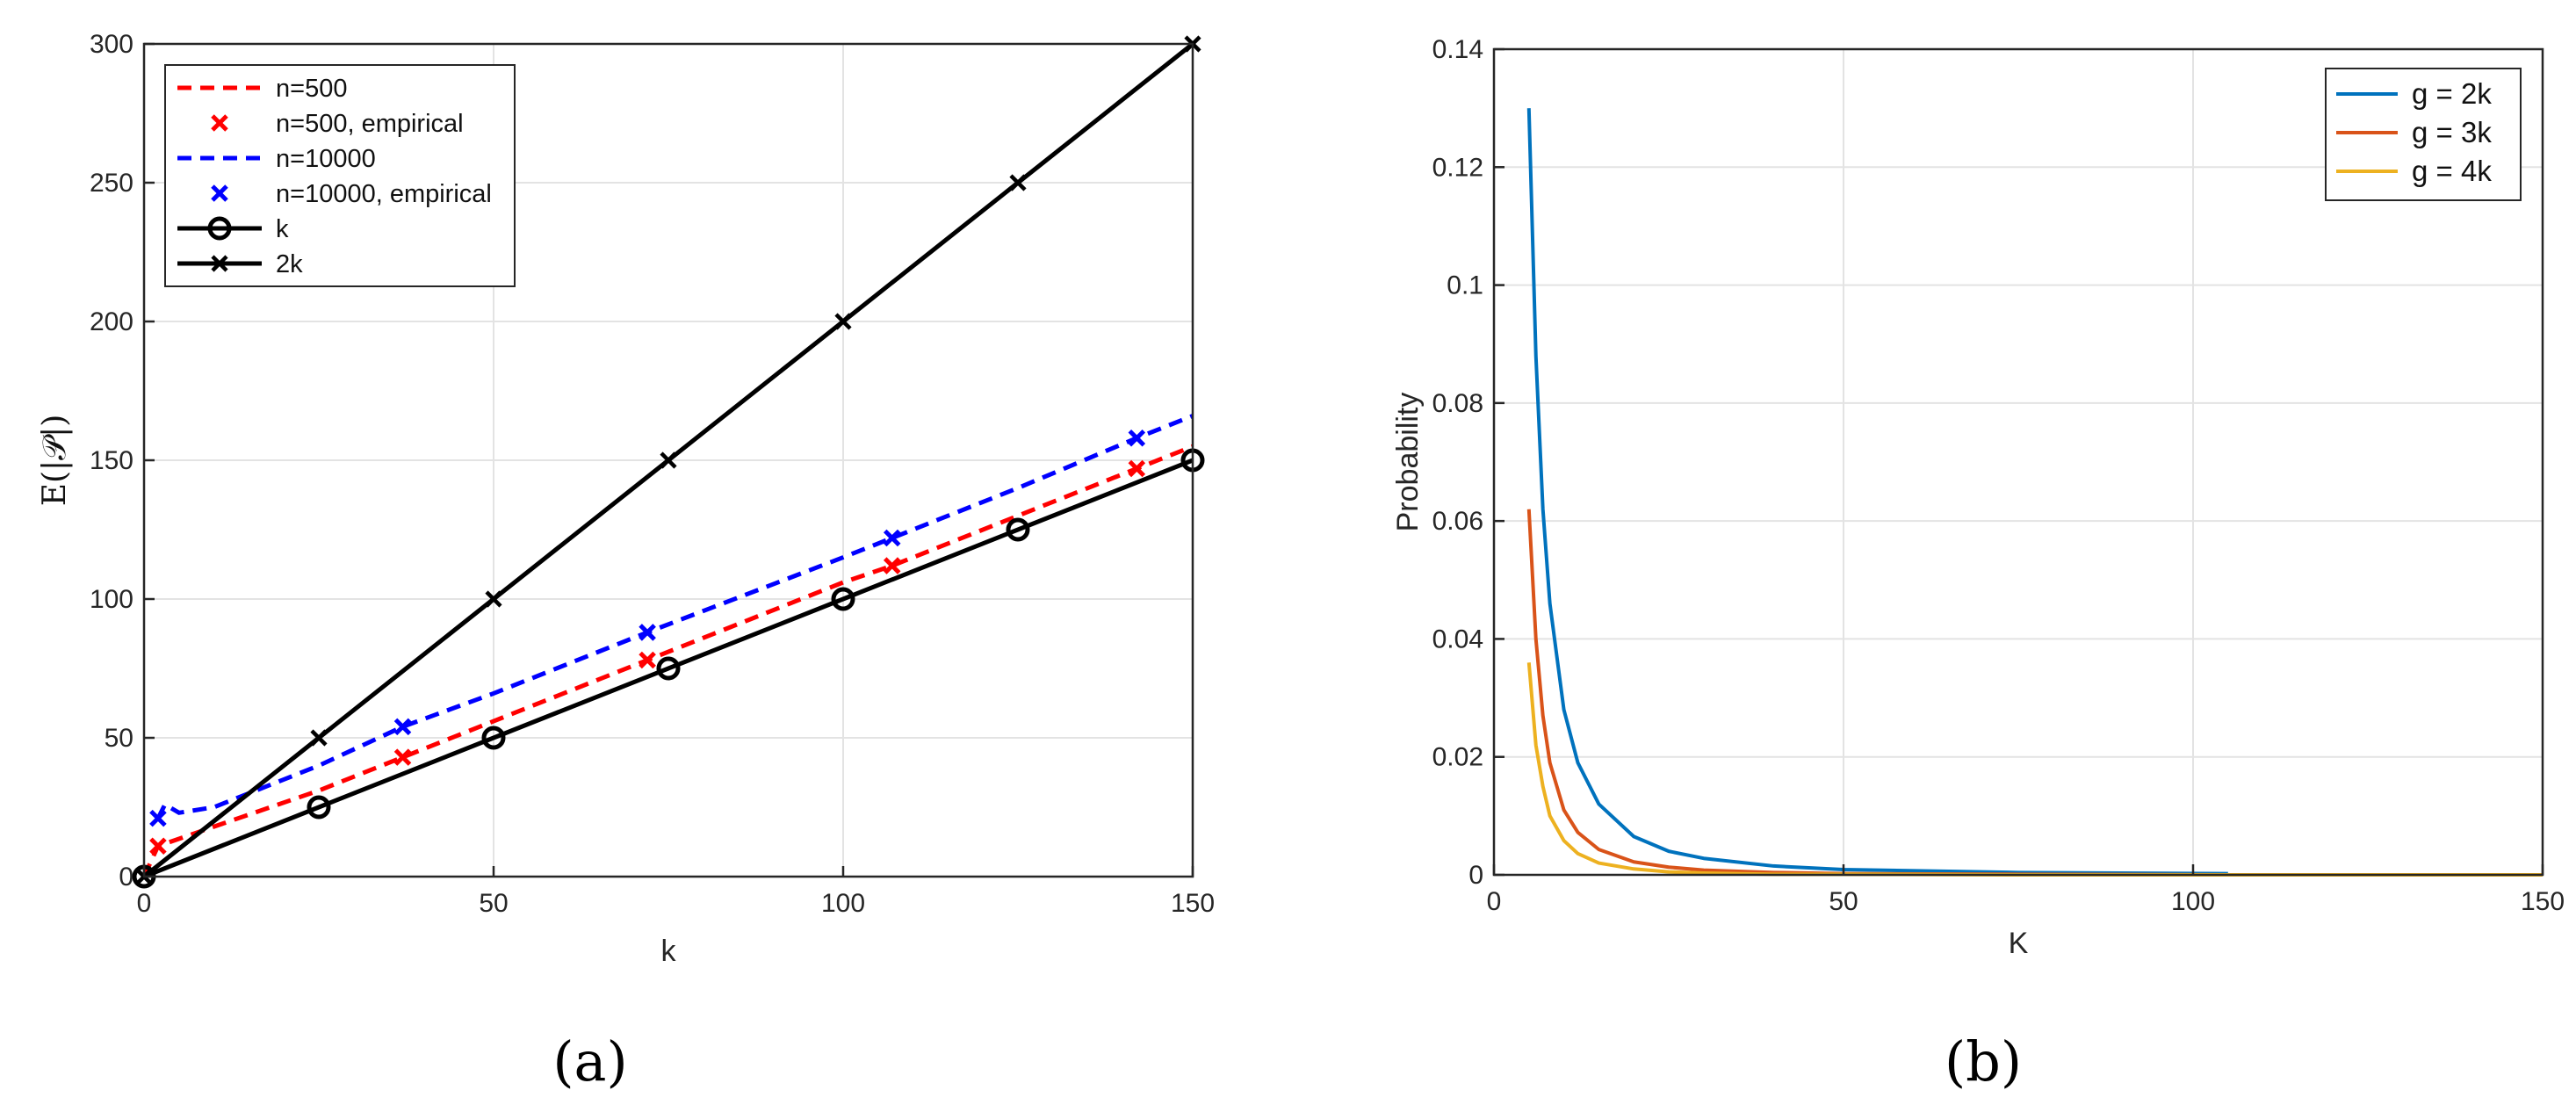 The height and width of the screenshot is (1112, 2576). I want to click on legend-label: g = 3k, so click(2452, 132).